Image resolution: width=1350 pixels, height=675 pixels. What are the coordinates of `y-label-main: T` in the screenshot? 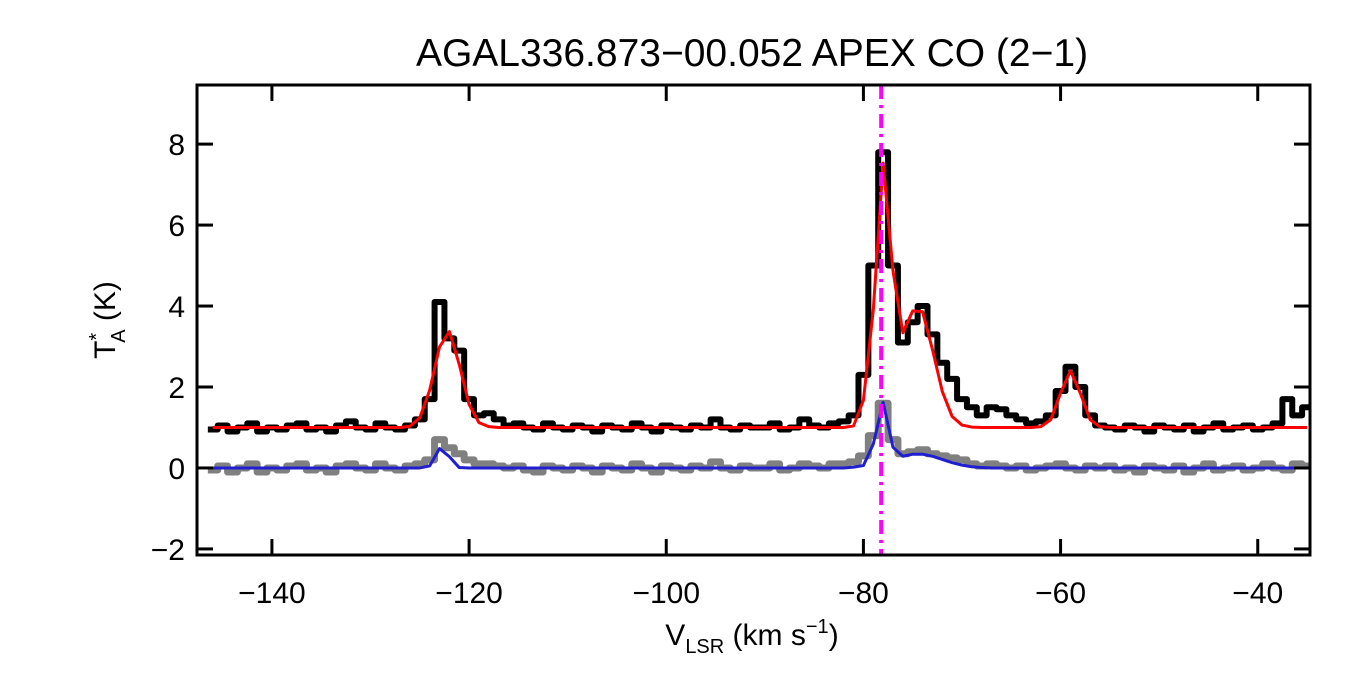 It's located at (105, 350).